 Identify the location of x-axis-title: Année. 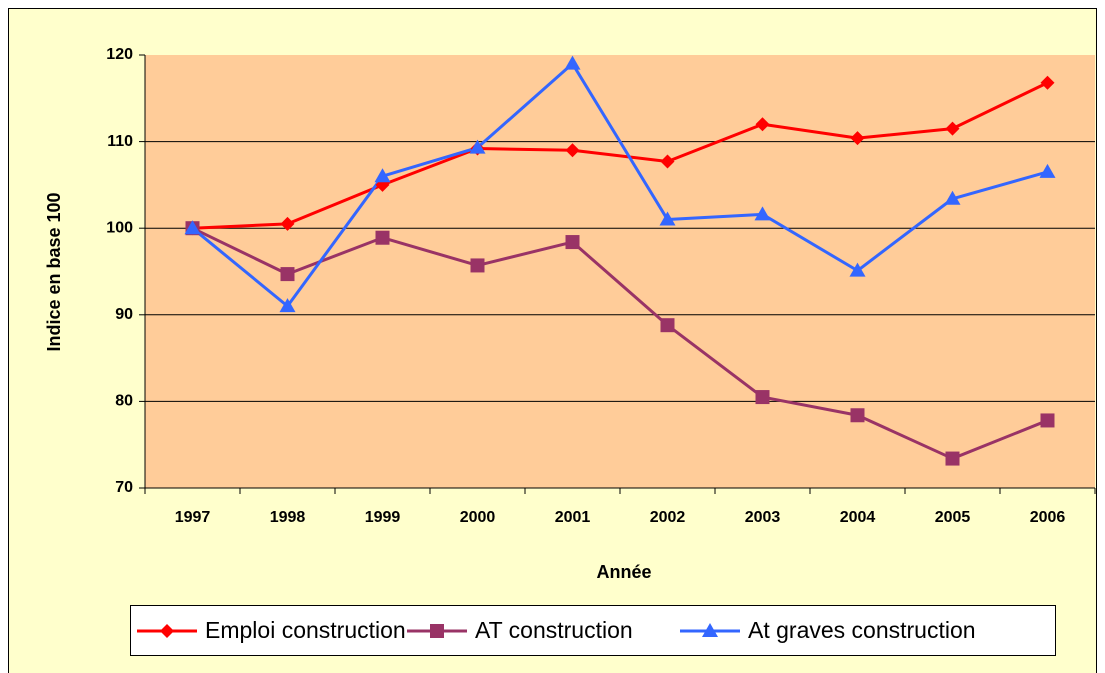
(623, 572).